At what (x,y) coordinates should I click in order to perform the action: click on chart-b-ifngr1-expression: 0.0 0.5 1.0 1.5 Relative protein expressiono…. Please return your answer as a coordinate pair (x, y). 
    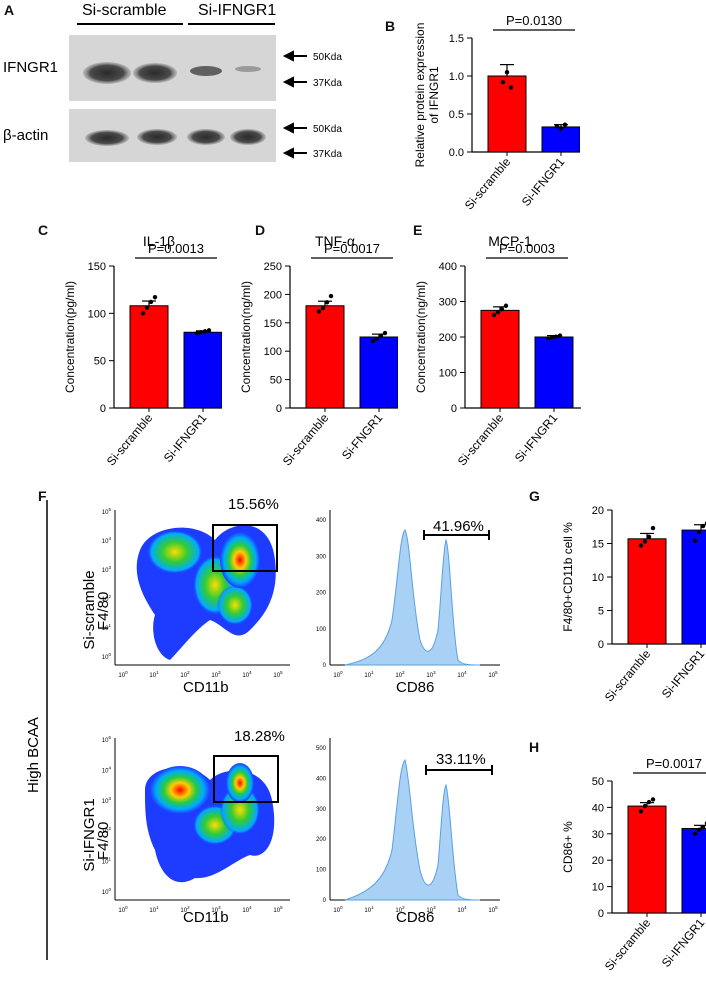
    Looking at the image, I should click on (496, 113).